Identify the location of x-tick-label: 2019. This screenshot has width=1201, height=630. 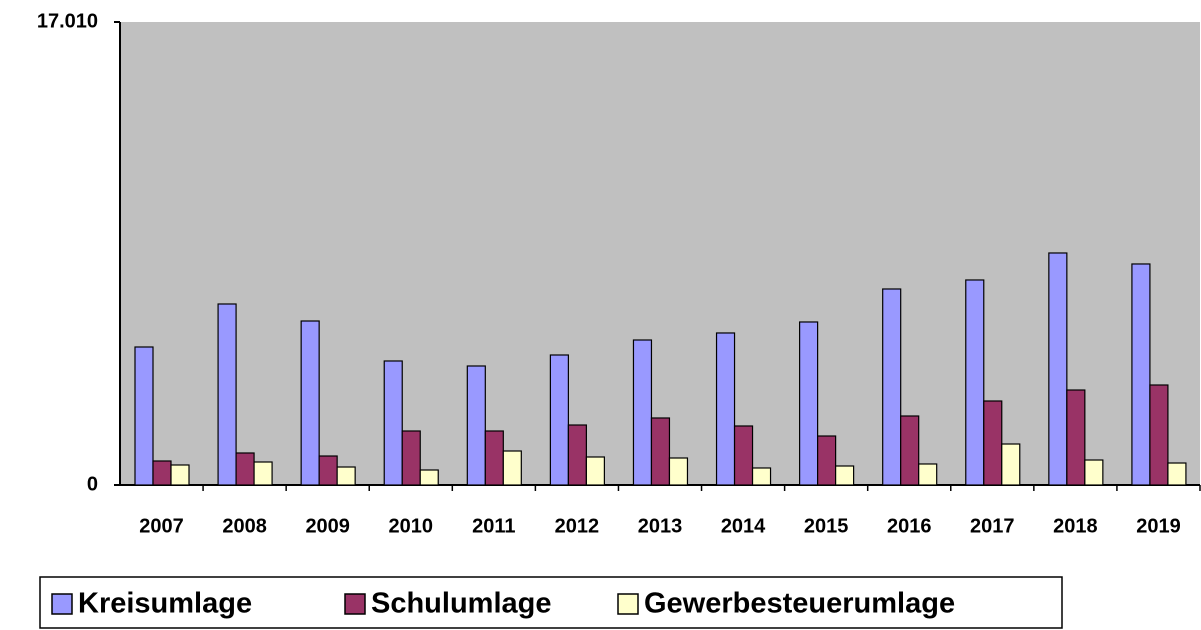
(1158, 526).